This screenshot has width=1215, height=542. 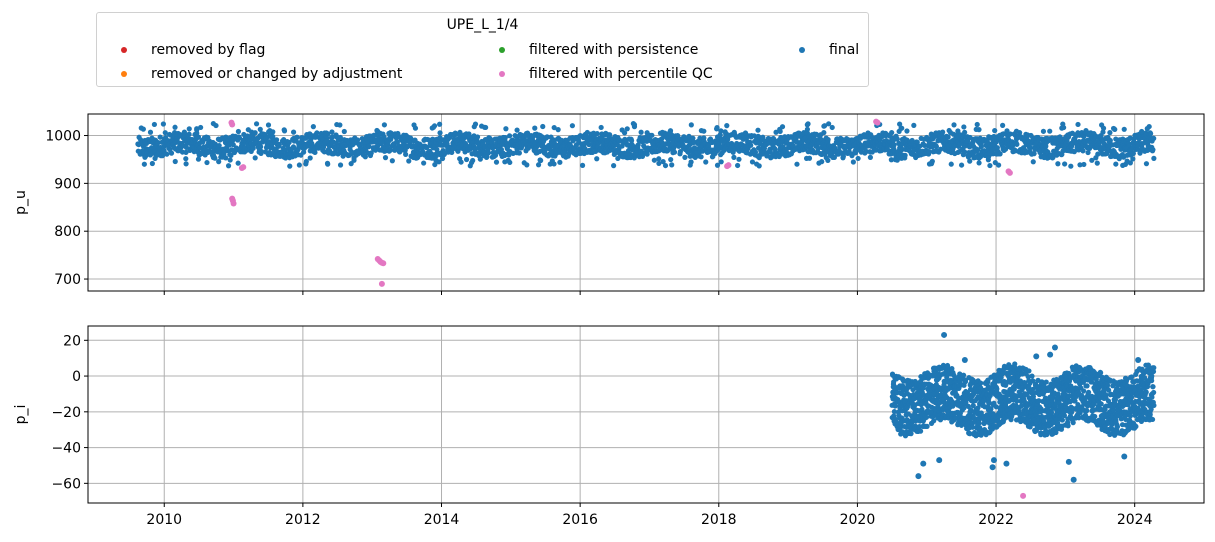 I want to click on legend-label: removed or changed by adjustment, so click(x=277, y=74).